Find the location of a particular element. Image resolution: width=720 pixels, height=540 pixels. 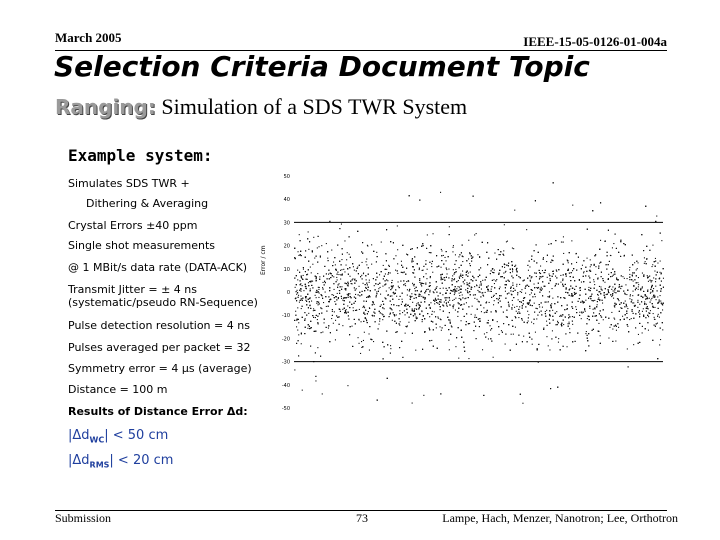

result-wc: |ΔdWC| < 50 cm is located at coordinates (118, 436).